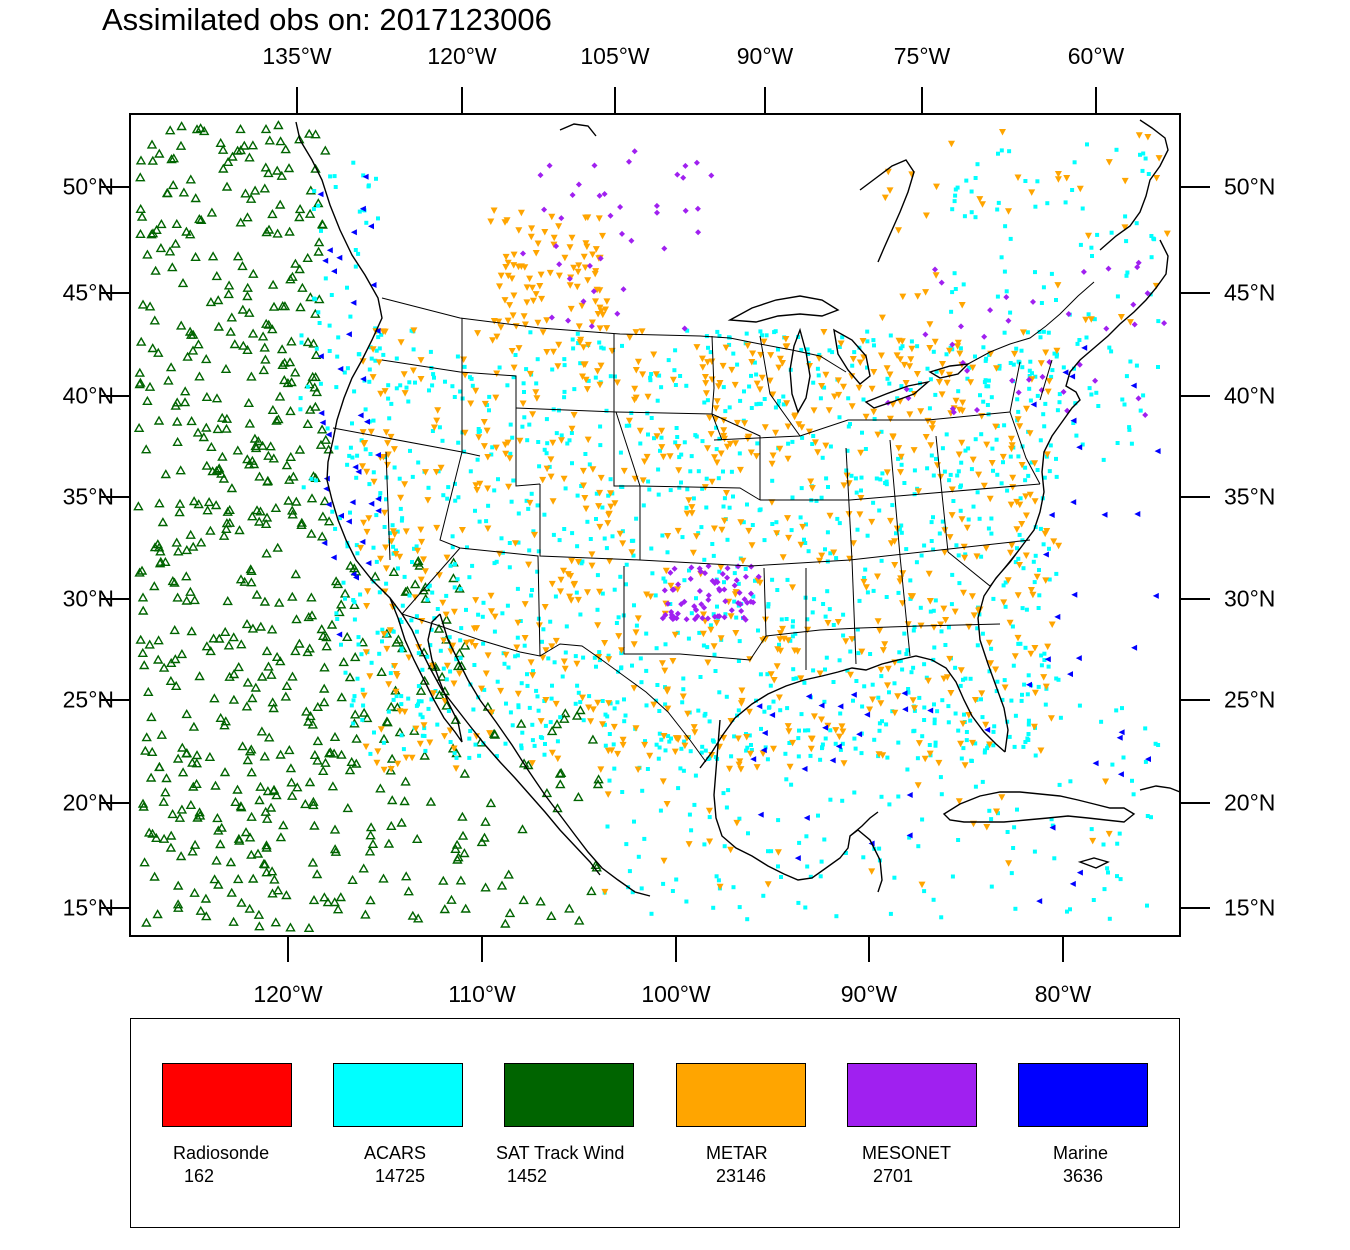  Describe the element at coordinates (1096, 56) in the screenshot. I see `top-lon-label: 60°W` at that location.